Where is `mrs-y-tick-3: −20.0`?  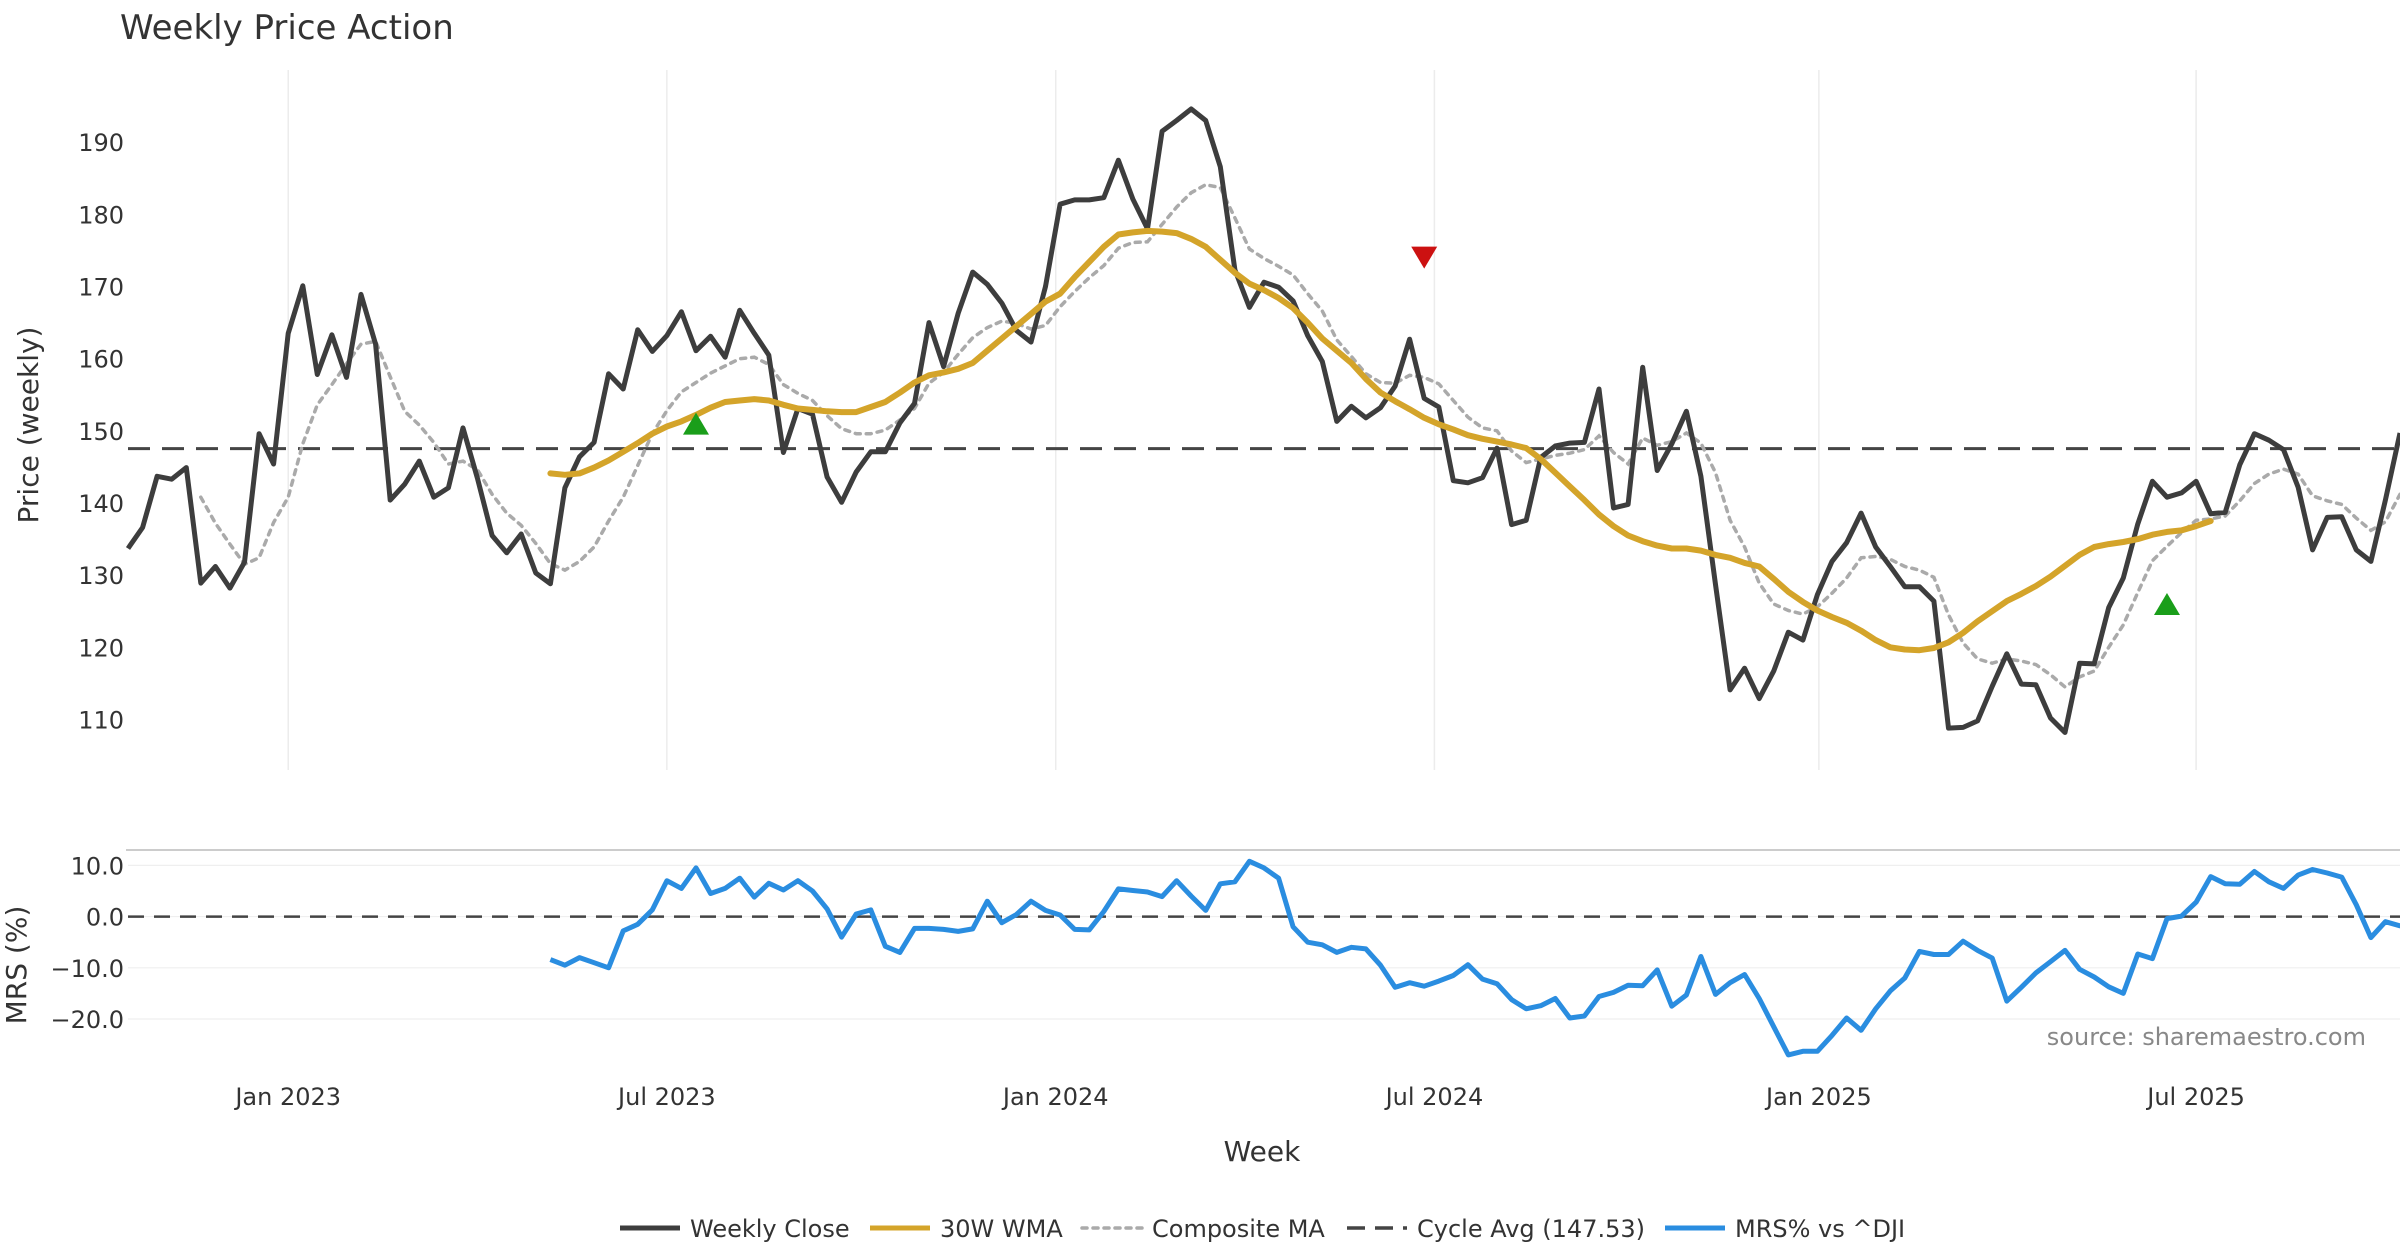 mrs-y-tick-3: −20.0 is located at coordinates (87, 1020).